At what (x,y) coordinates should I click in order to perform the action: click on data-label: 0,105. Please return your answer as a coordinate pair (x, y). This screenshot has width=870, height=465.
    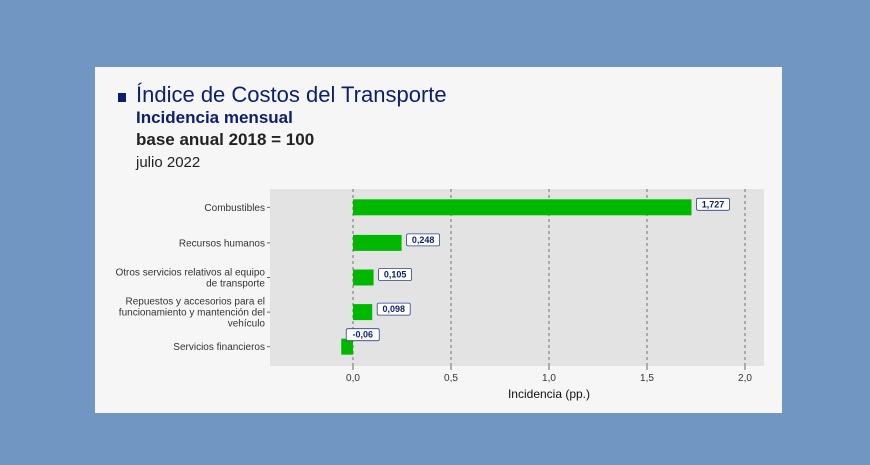
    Looking at the image, I should click on (395, 275).